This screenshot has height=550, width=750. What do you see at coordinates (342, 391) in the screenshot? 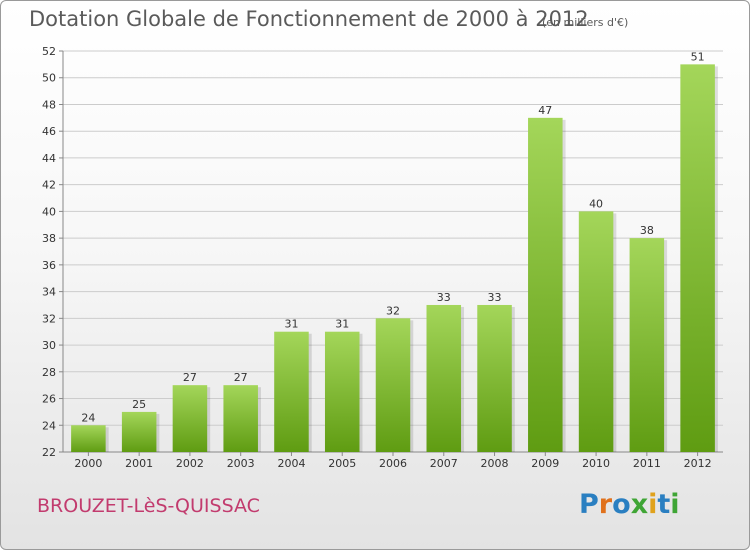
I see `bar-2005` at bounding box center [342, 391].